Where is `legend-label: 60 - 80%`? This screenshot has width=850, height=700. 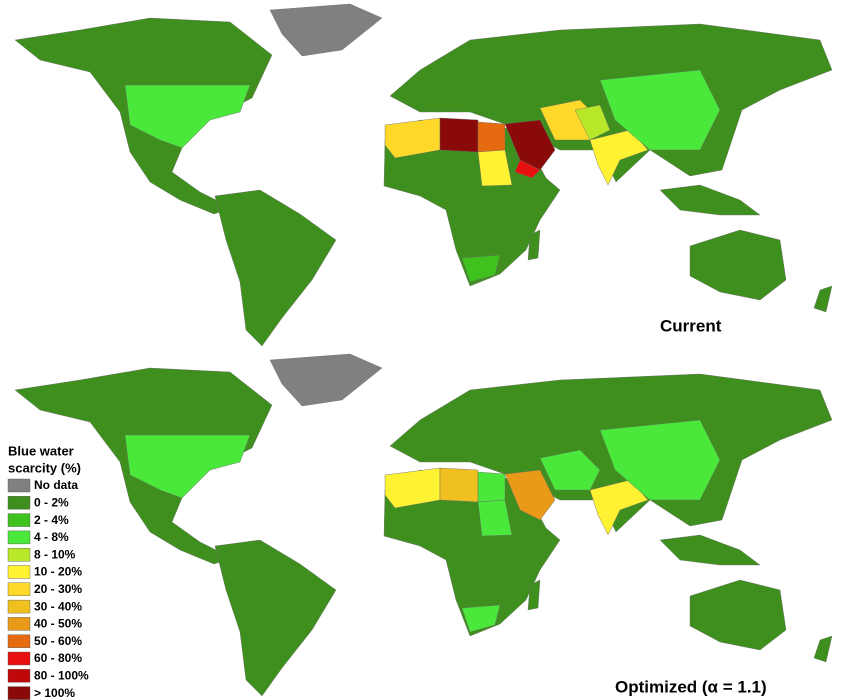 legend-label: 60 - 80% is located at coordinates (58, 658).